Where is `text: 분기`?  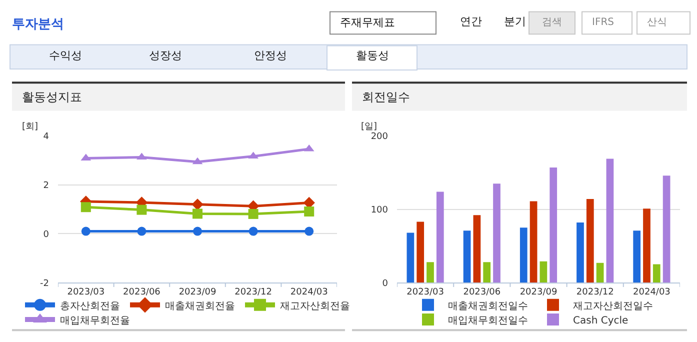 text: 분기 is located at coordinates (515, 21).